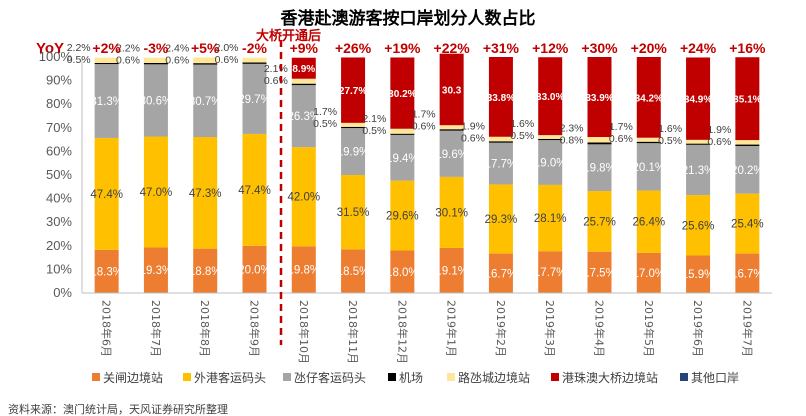  What do you see at coordinates (156, 271) in the screenshot?
I see `bar-label: 19.3%` at bounding box center [156, 271].